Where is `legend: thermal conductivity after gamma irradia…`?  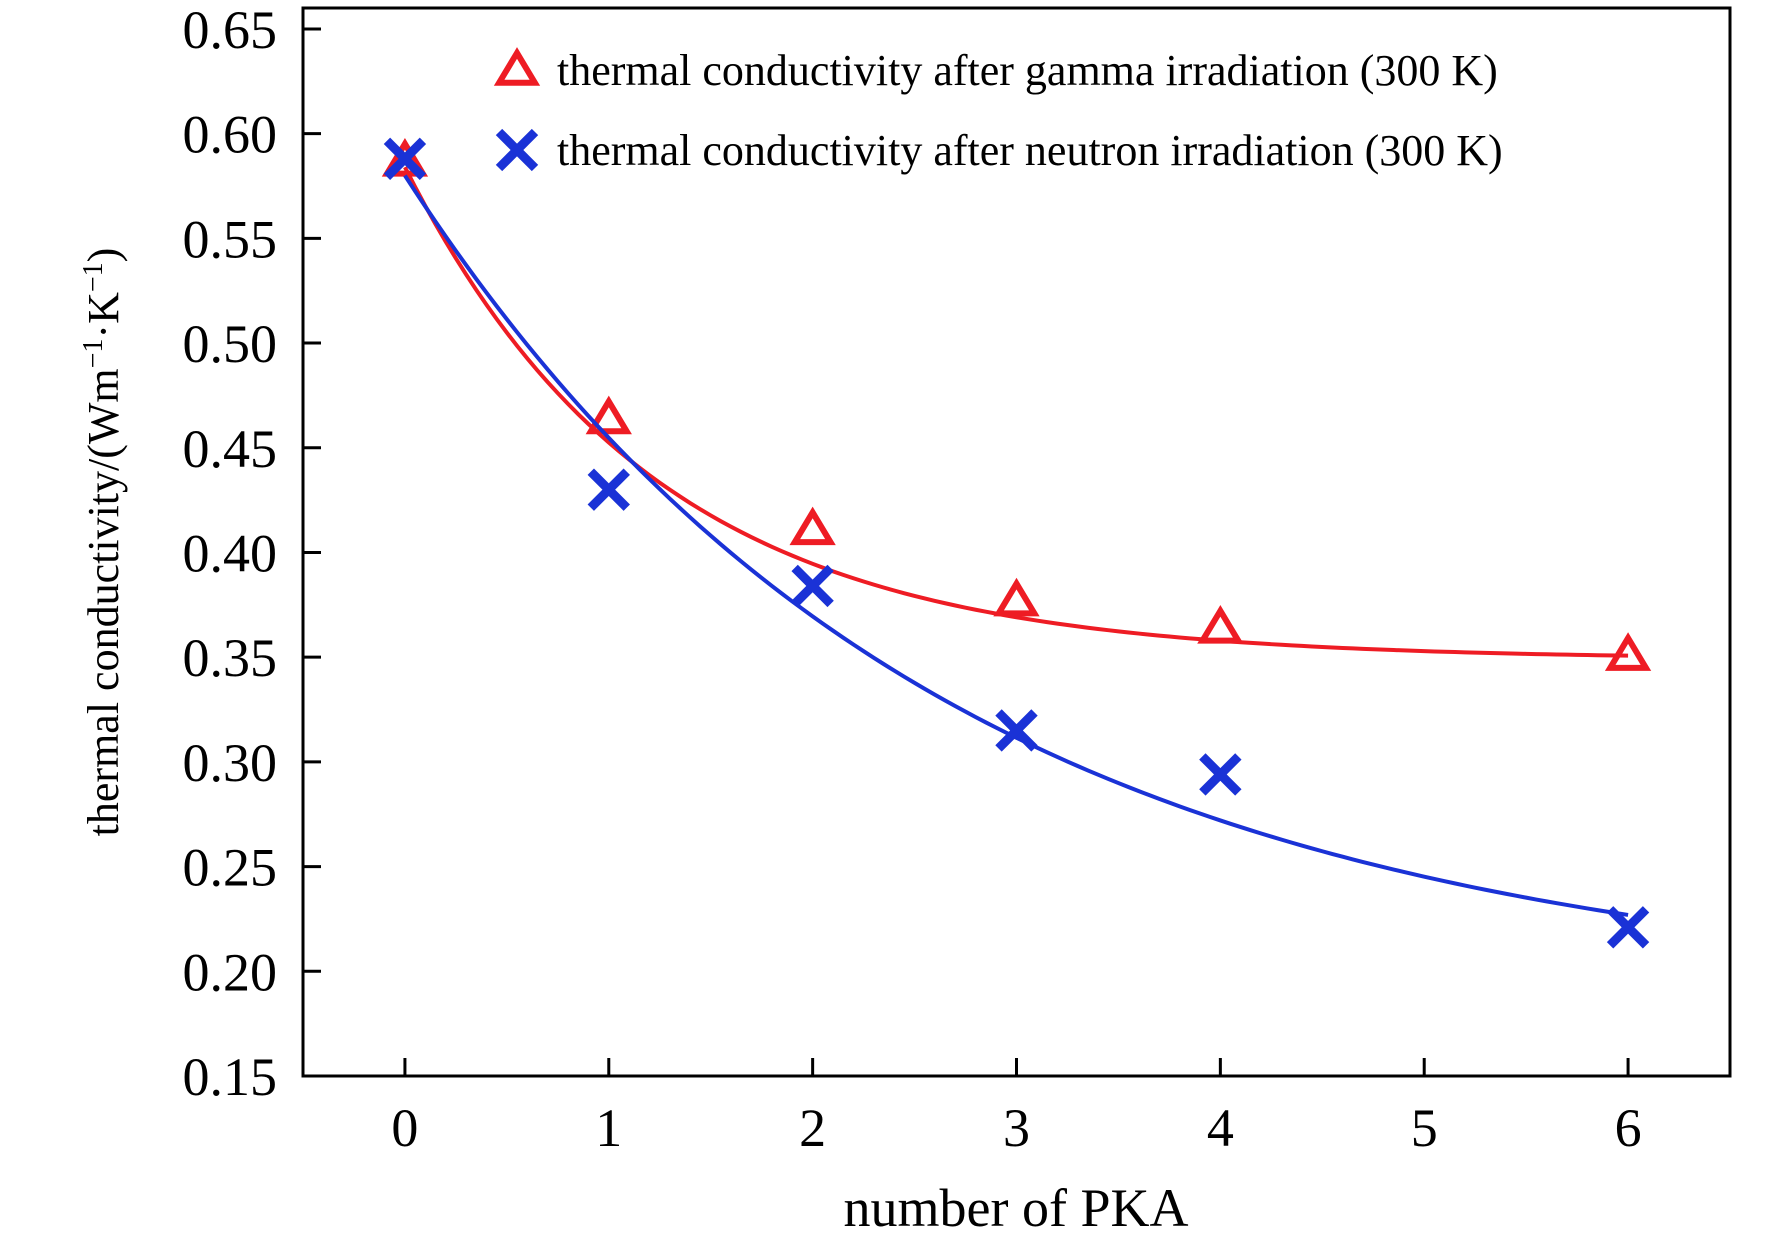 legend: thermal conductivity after gamma irradia… is located at coordinates (998, 110).